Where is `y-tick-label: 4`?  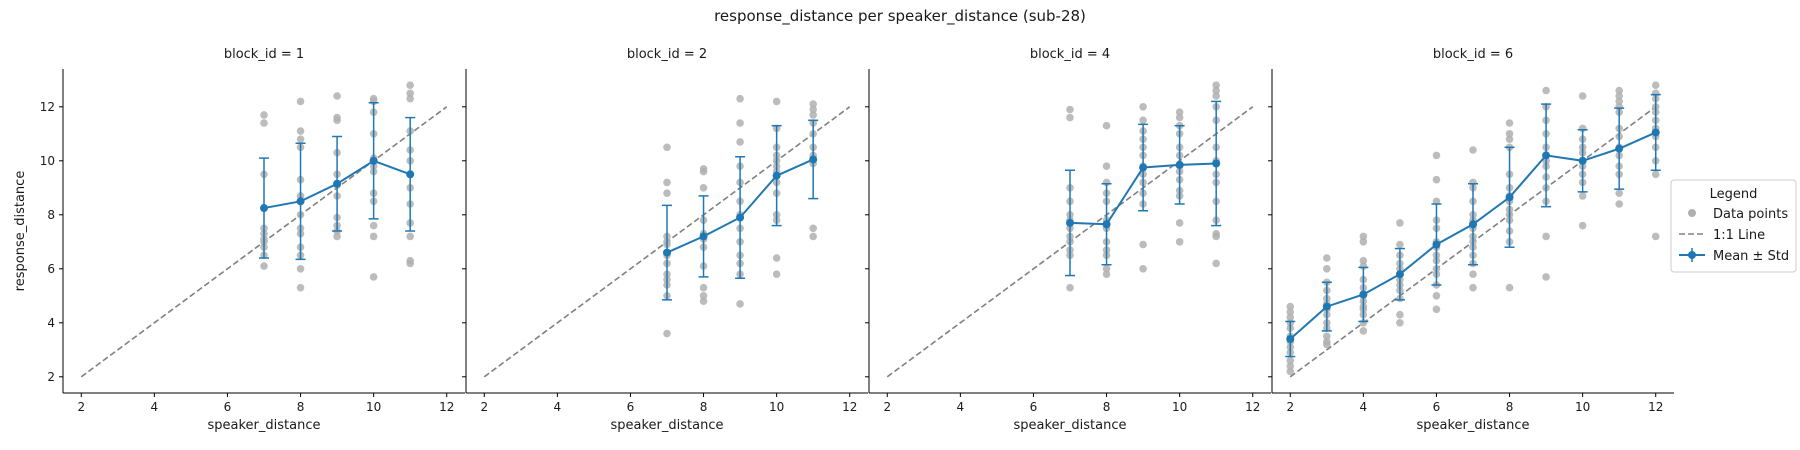
y-tick-label: 4 is located at coordinates (51, 323).